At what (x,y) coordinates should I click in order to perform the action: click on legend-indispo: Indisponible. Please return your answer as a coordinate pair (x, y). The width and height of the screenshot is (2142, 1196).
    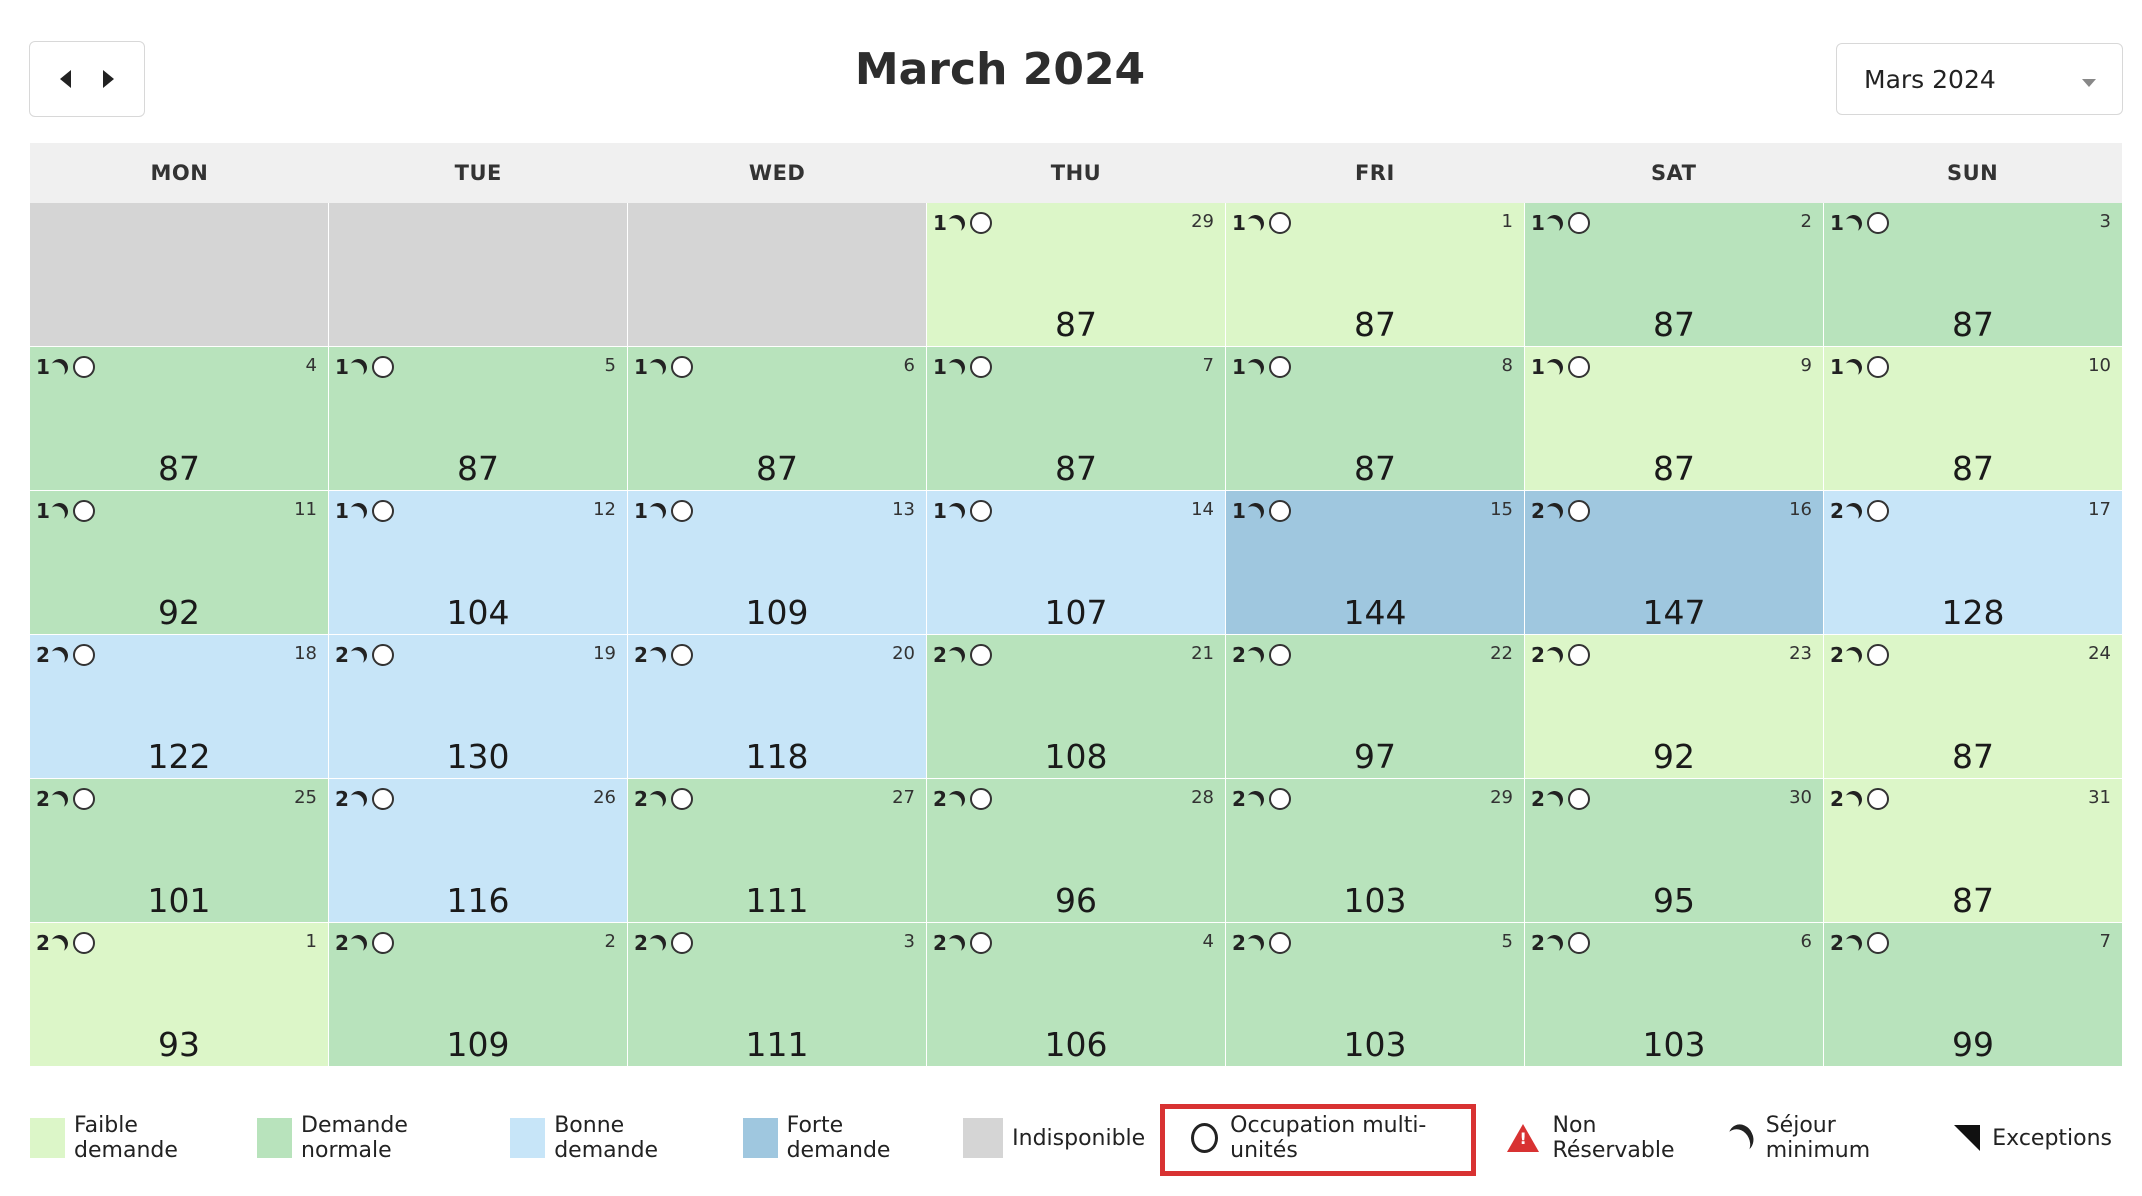
    Looking at the image, I should click on (1054, 1138).